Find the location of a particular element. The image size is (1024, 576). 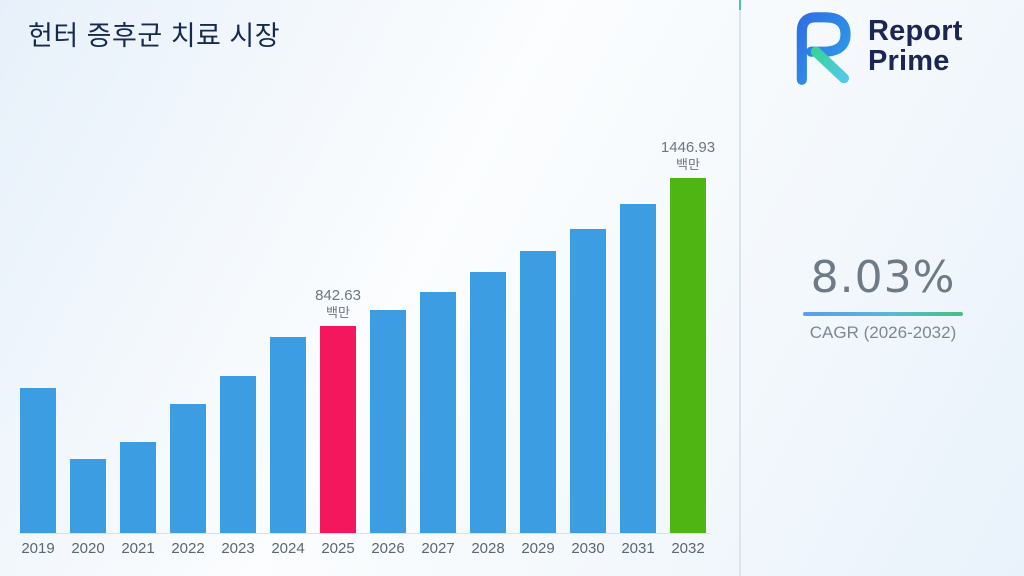

bar-group-2025: 842.63 백만 is located at coordinates (338, 410).